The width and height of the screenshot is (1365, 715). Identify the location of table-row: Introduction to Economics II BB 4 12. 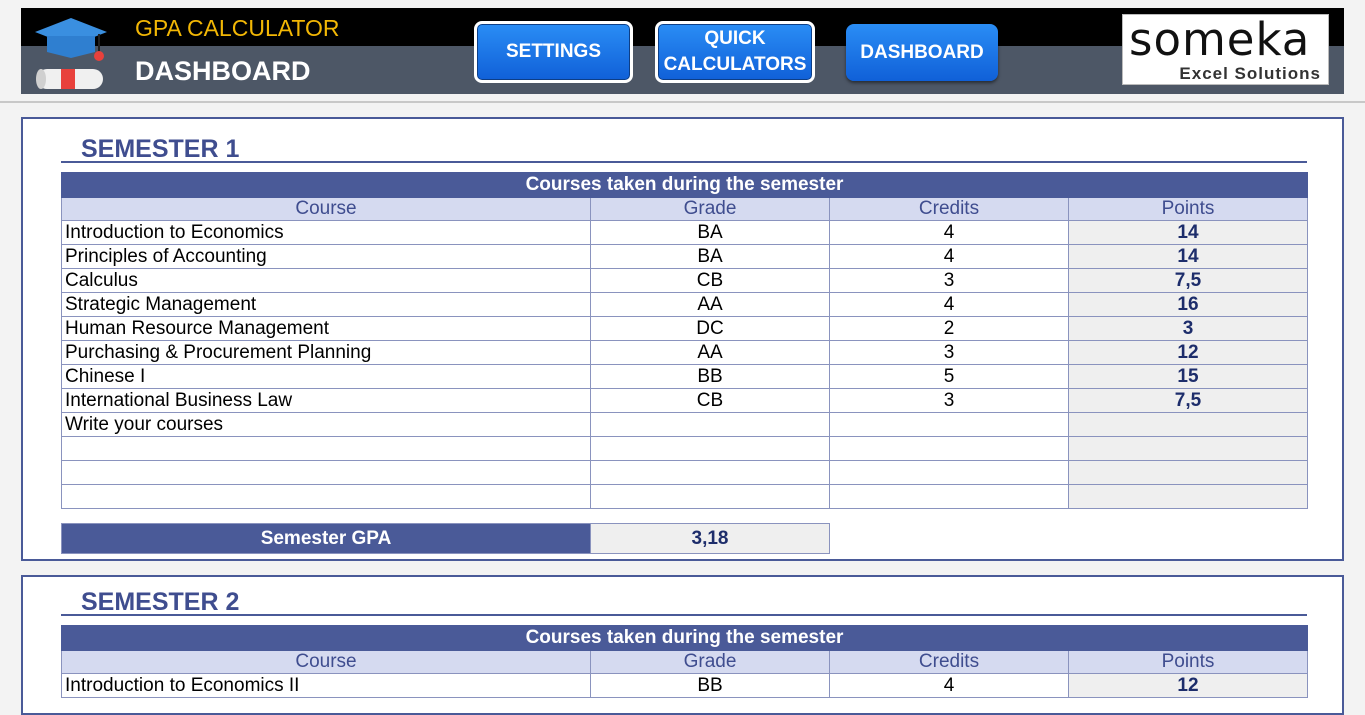
(684, 685).